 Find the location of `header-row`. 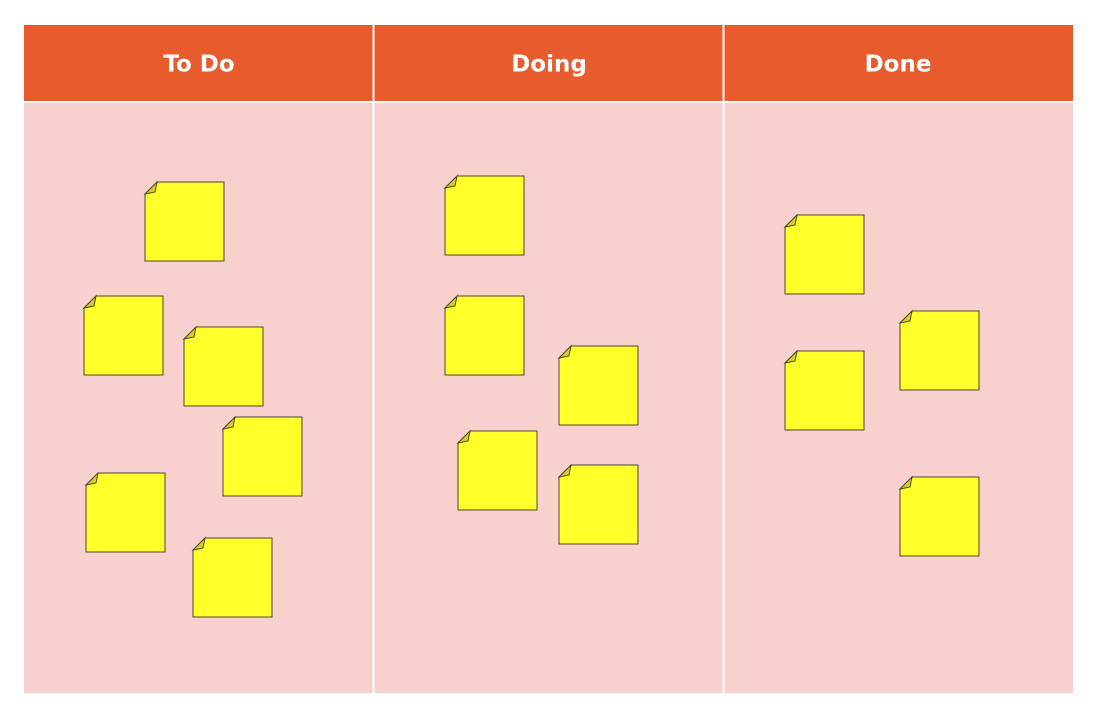

header-row is located at coordinates (548, 63).